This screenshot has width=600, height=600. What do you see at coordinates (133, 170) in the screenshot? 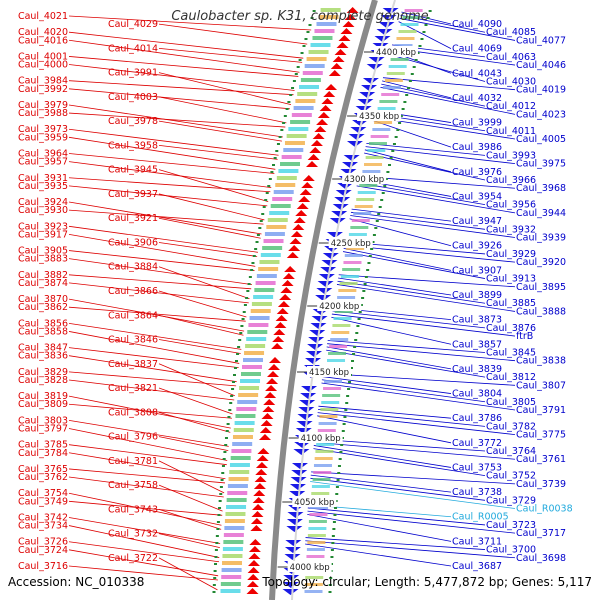
I see `left-gene-label: Caul_3945` at bounding box center [133, 170].